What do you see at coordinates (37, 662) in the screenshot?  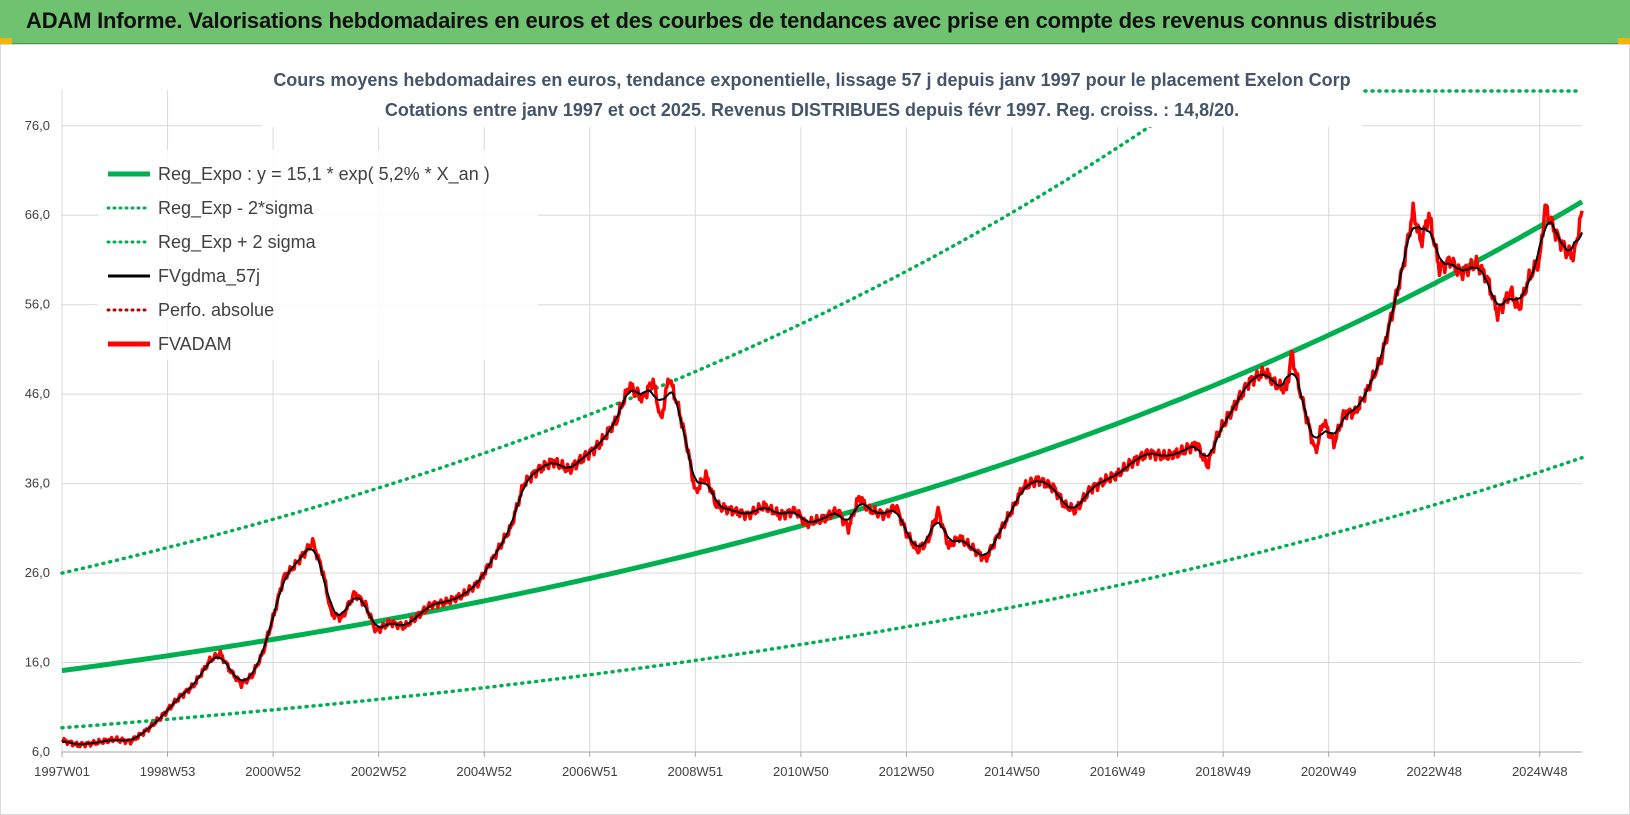 I see `y-tick-label: 16,0` at bounding box center [37, 662].